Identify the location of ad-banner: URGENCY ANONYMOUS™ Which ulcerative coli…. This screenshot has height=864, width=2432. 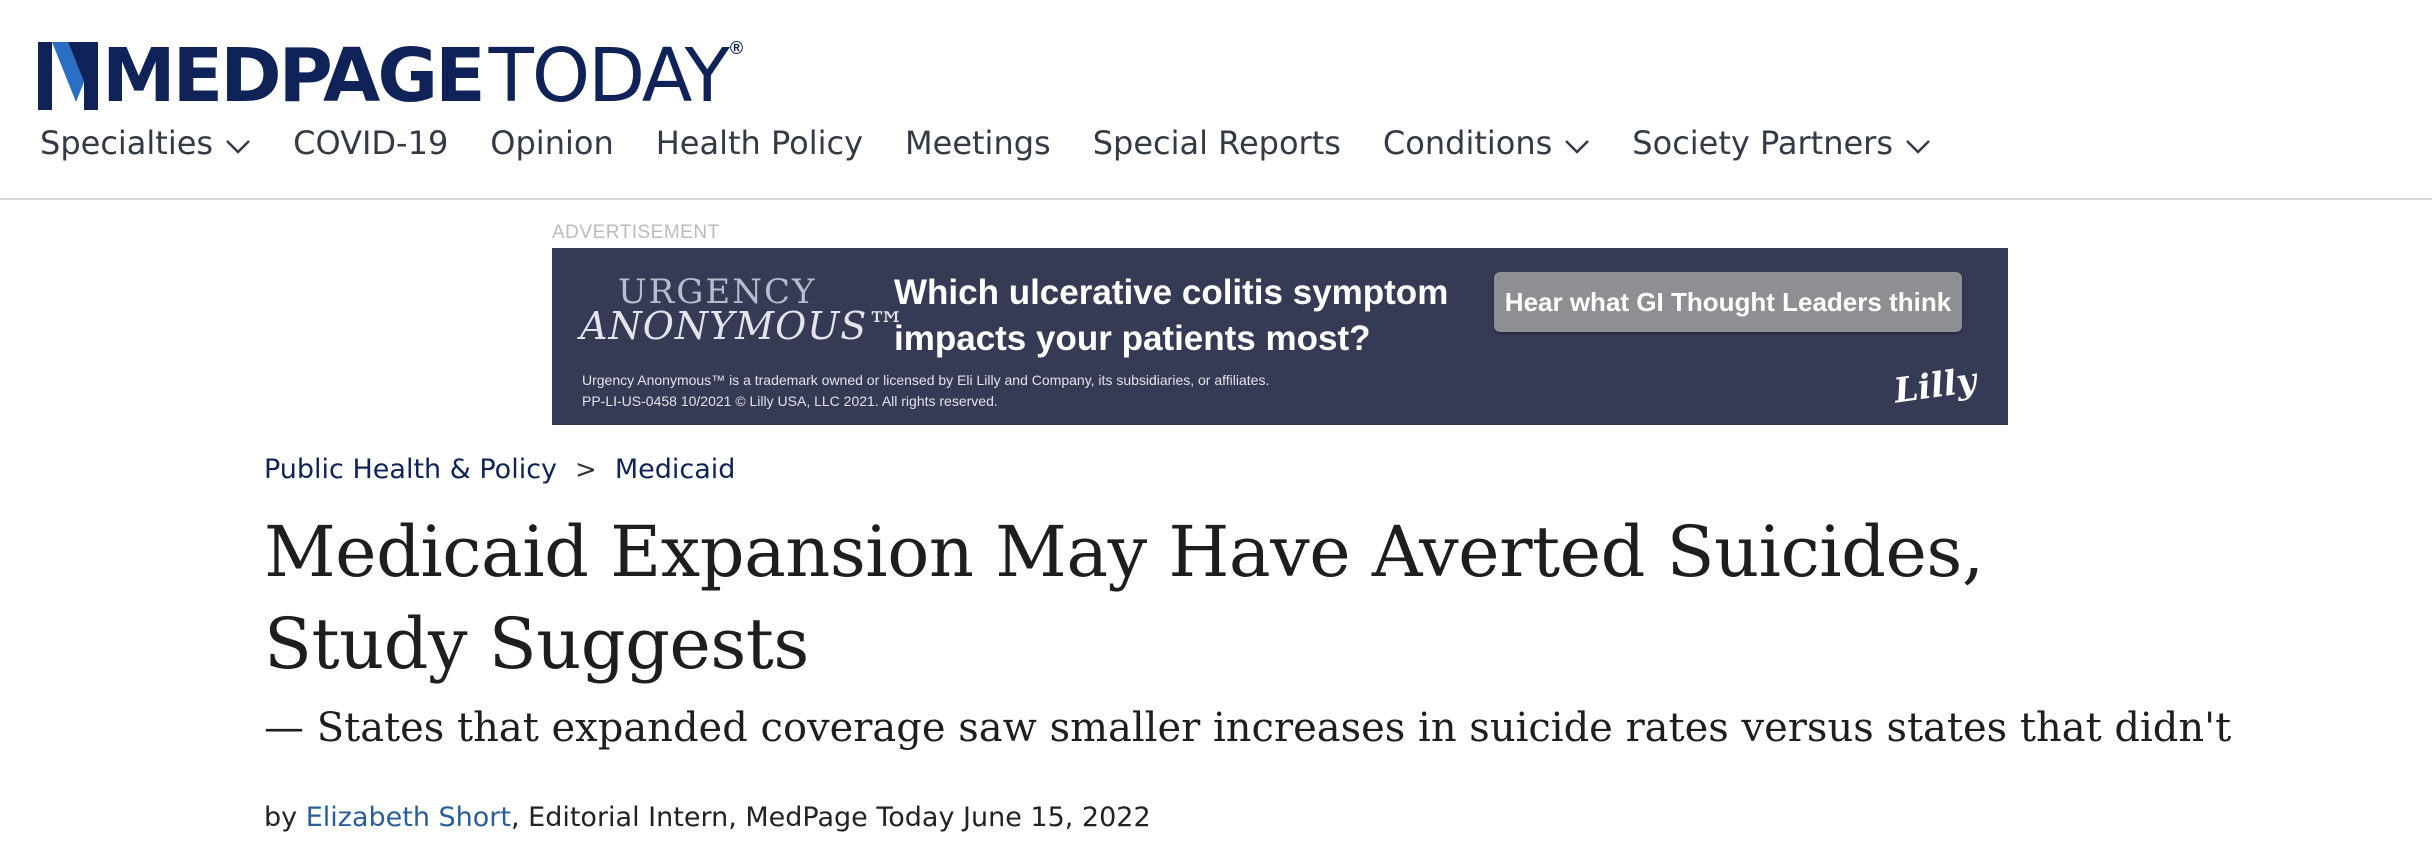
(1280, 336).